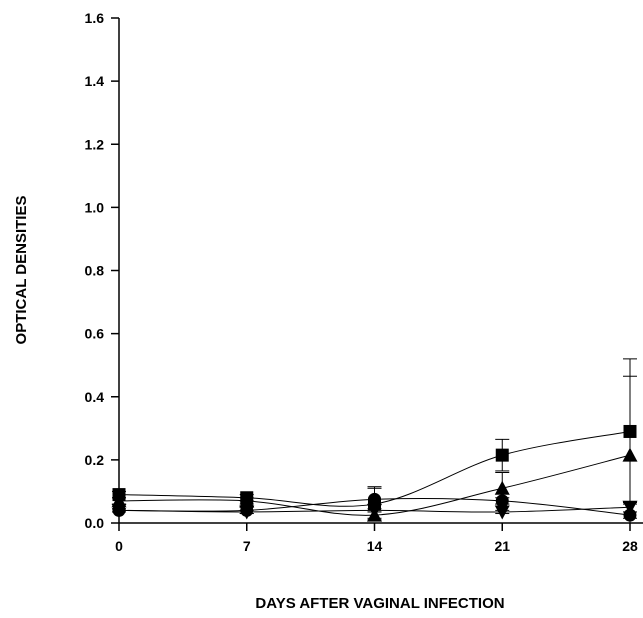  I want to click on y-axis-label: OPTICAL DENSITIES, so click(21, 270).